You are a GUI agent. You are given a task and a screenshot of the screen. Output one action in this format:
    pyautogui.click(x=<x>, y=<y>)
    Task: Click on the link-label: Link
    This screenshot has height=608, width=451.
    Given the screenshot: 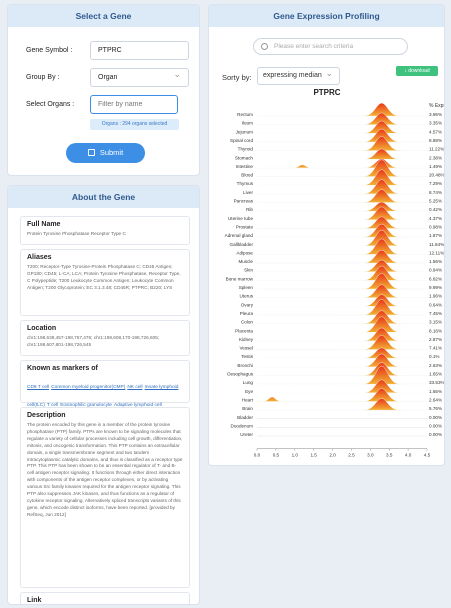 What is the action you would take?
    pyautogui.click(x=34, y=600)
    